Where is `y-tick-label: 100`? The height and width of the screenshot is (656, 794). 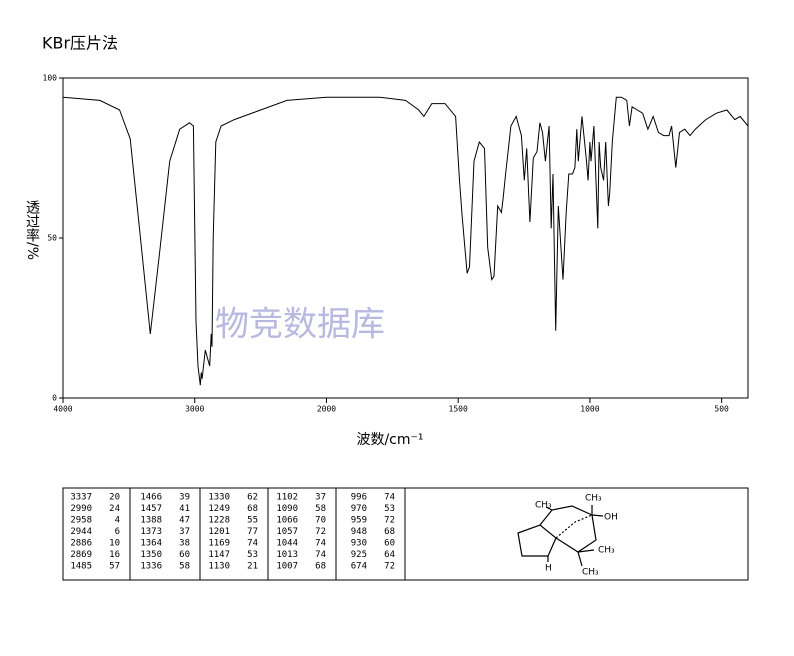
y-tick-label: 100 is located at coordinates (50, 78).